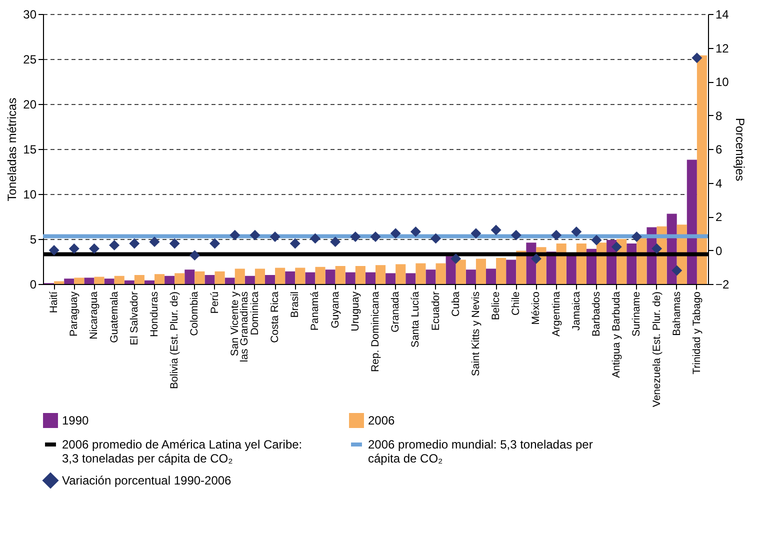  I want to click on x-tick-label: Paraguay, so click(74, 313).